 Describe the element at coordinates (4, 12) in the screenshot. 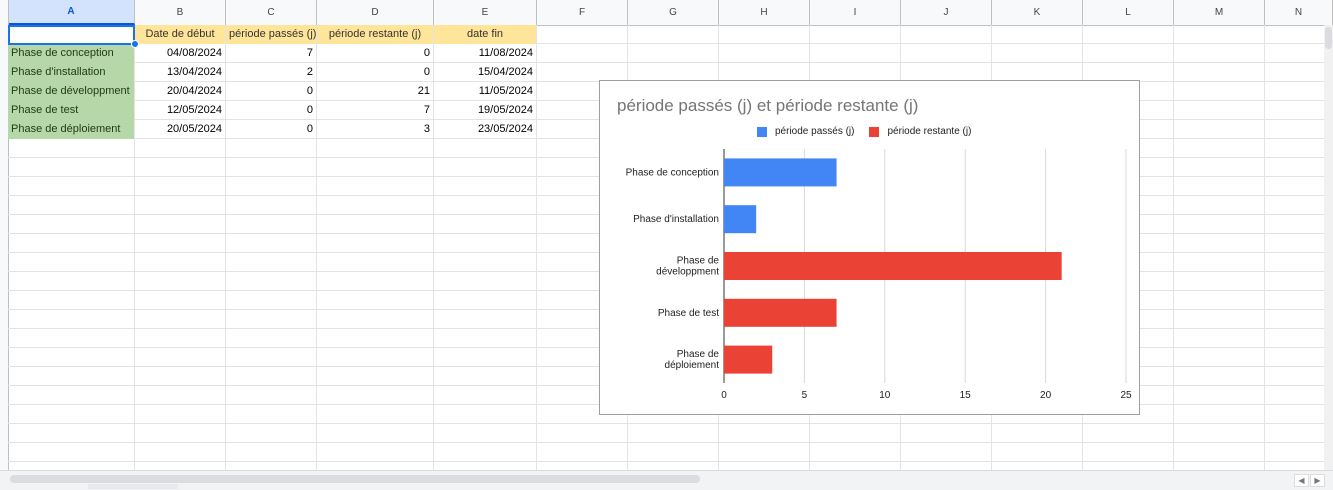

I see `select-all-corner` at that location.